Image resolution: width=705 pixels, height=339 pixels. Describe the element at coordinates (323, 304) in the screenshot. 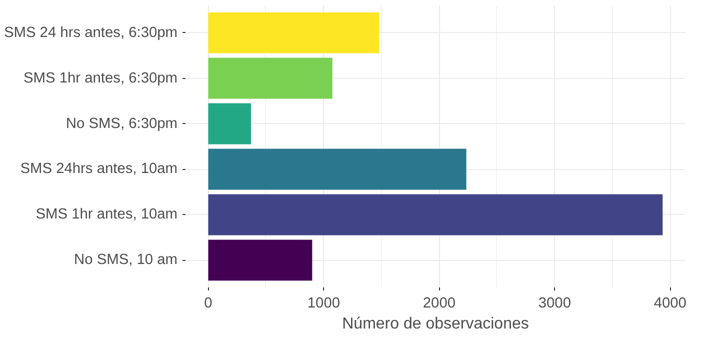

I see `x-tick-label: 1000` at that location.